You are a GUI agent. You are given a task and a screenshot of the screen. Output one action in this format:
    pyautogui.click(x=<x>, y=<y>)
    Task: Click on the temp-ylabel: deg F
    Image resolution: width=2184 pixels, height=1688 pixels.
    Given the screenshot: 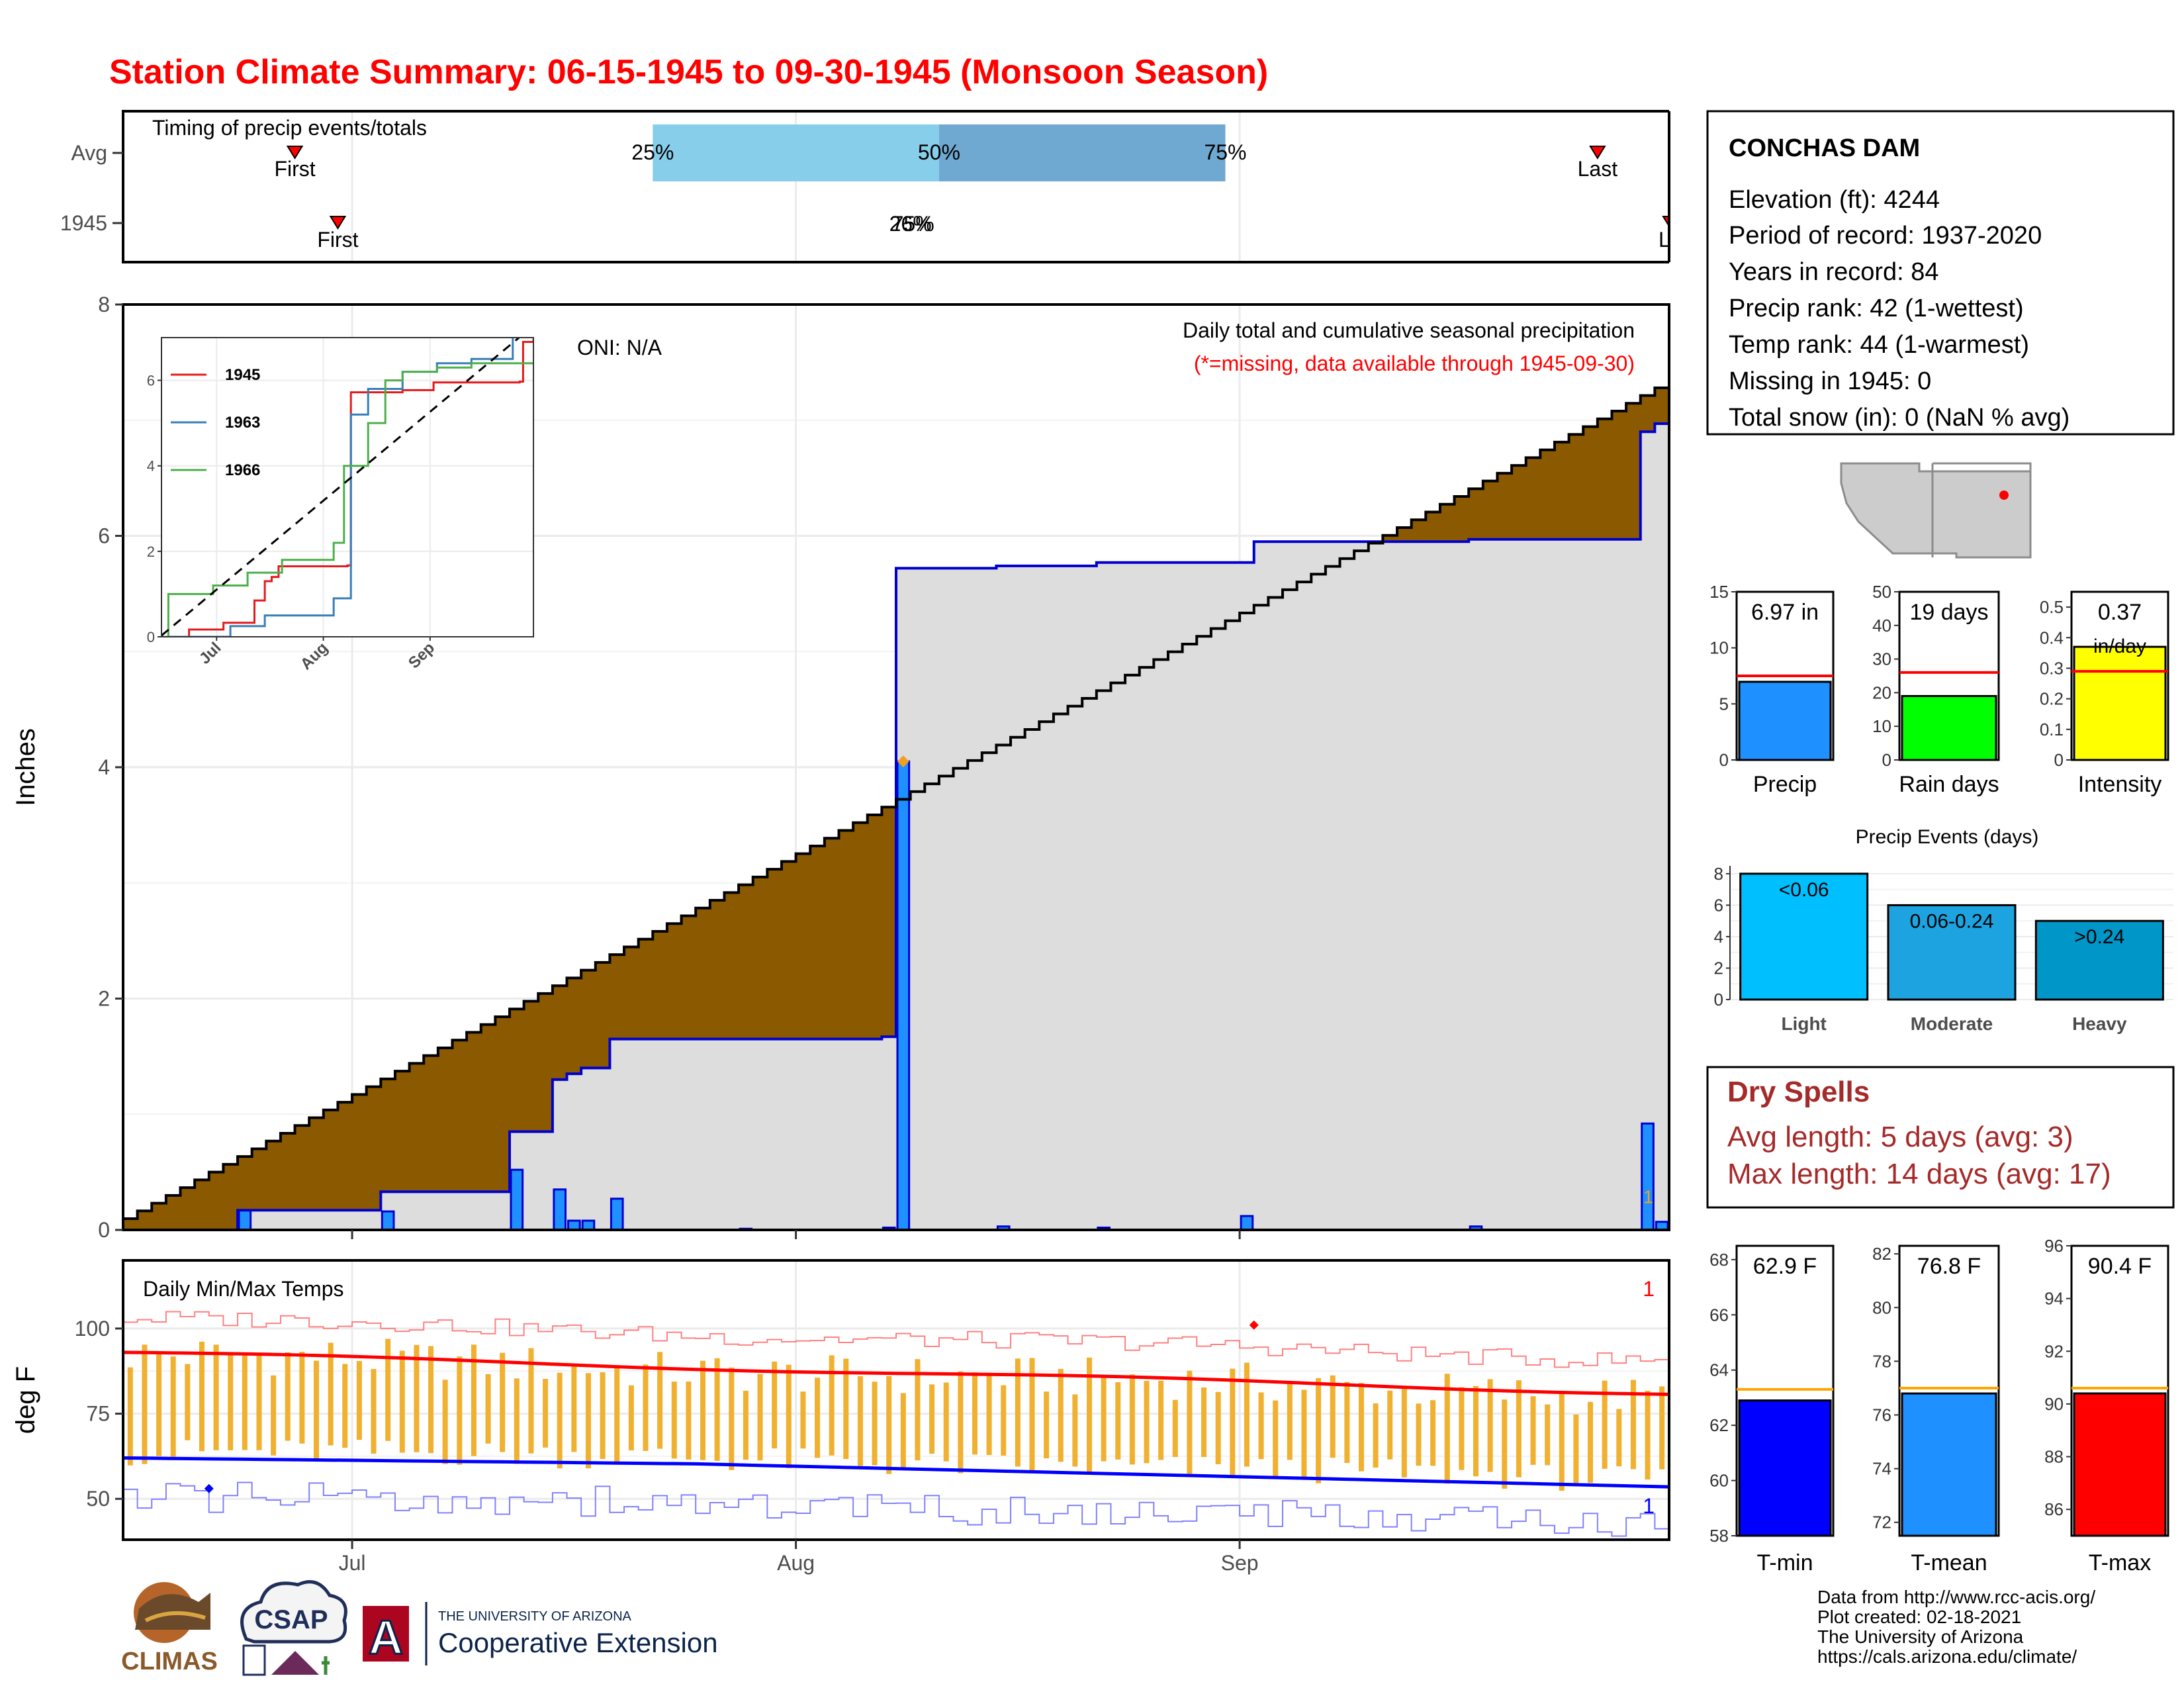 What is the action you would take?
    pyautogui.click(x=26, y=1400)
    